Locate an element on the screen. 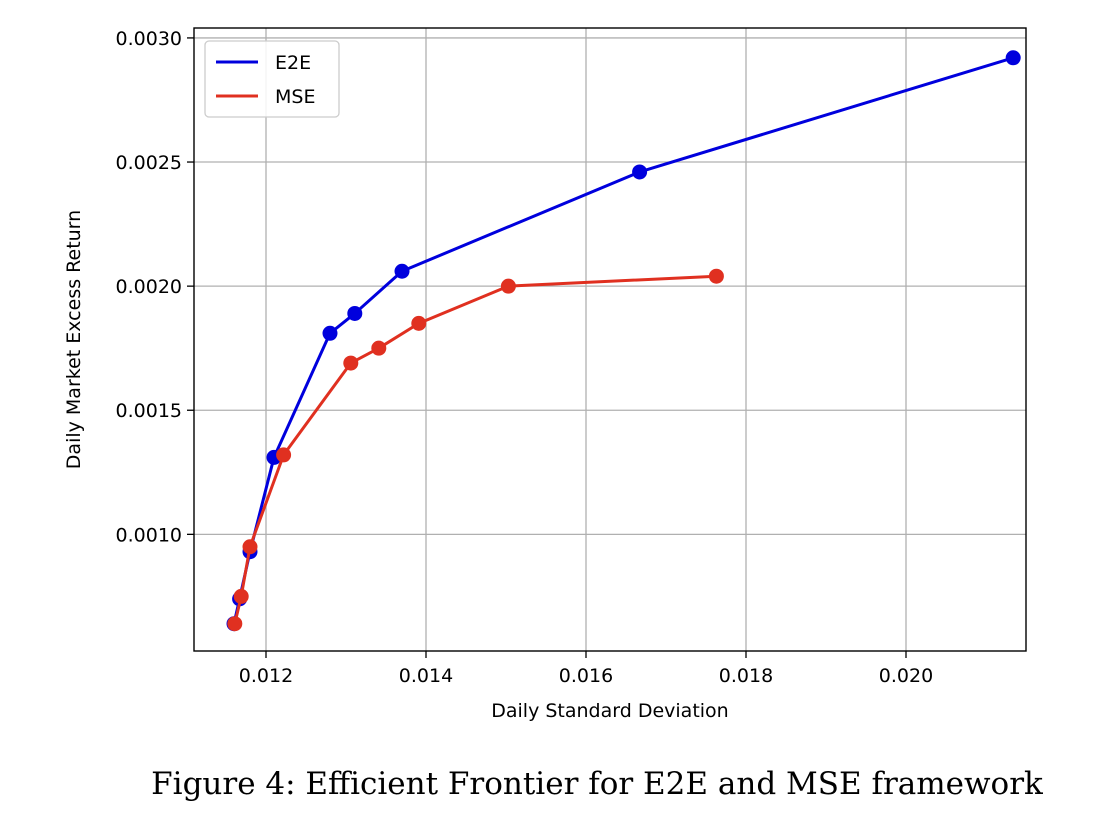  x-tick-label: 0.016 is located at coordinates (586, 676).